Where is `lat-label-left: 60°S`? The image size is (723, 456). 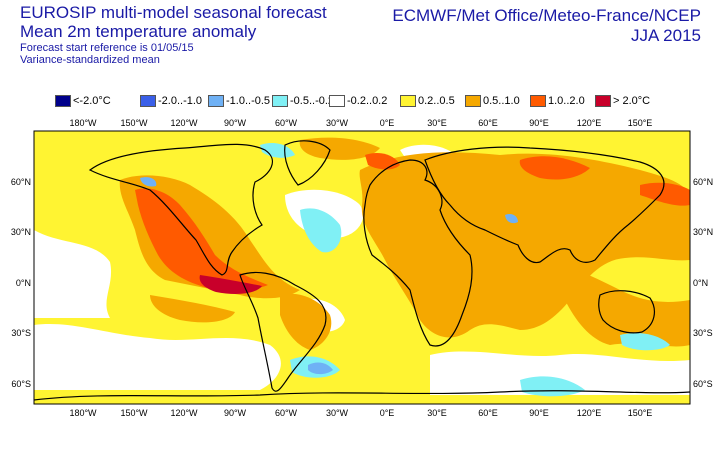 lat-label-left: 60°S is located at coordinates (21, 384).